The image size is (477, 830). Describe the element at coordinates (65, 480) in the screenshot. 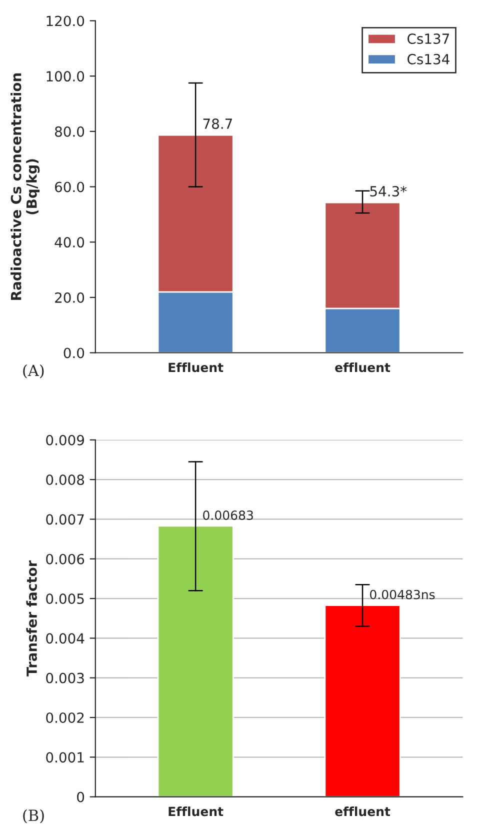

I see `y-tick-label: 0.008` at that location.